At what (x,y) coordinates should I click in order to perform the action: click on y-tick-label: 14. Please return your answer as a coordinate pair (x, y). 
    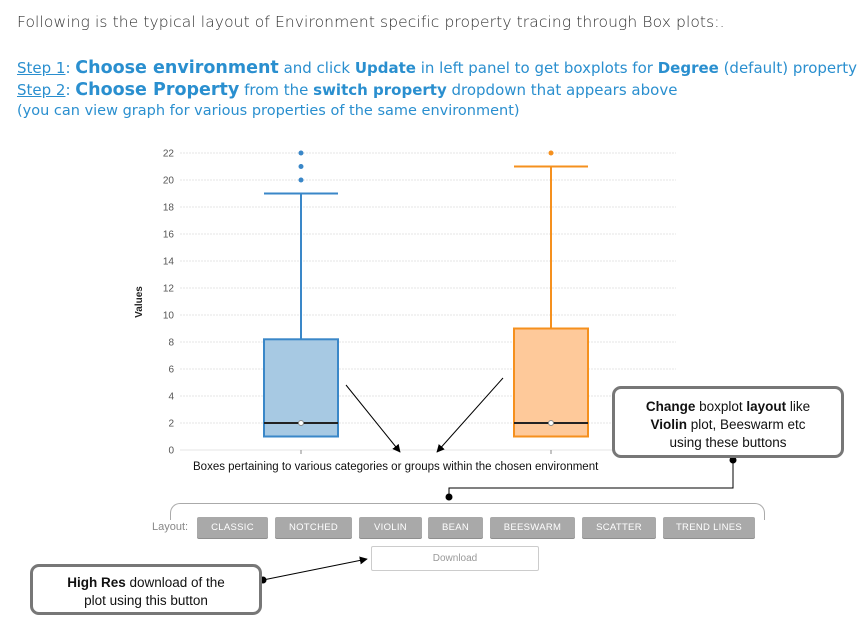
    Looking at the image, I should click on (169, 262).